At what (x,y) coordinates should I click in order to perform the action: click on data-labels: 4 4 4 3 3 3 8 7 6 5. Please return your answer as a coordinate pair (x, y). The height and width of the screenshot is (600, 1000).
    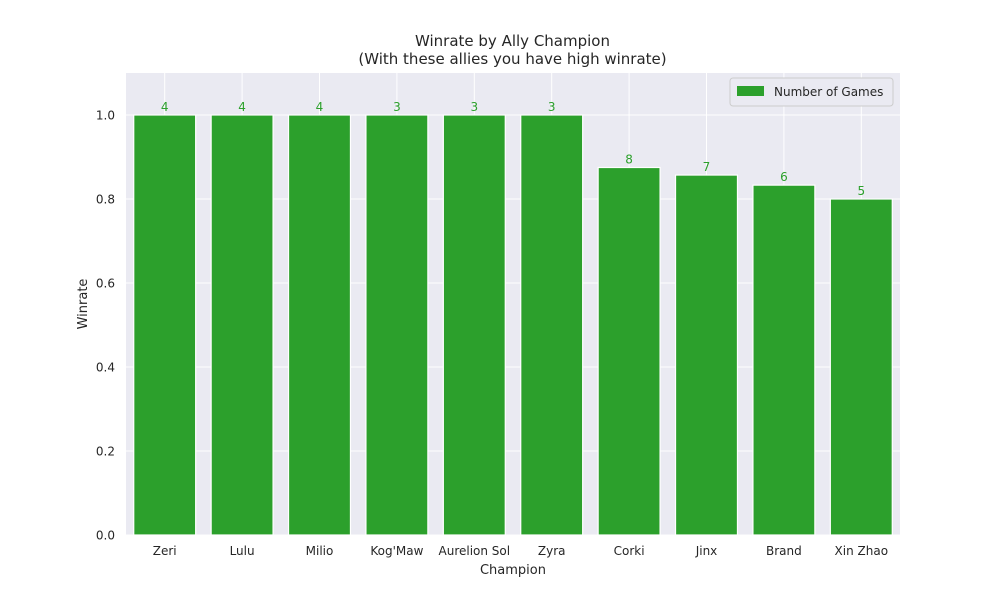
    Looking at the image, I should click on (513, 149).